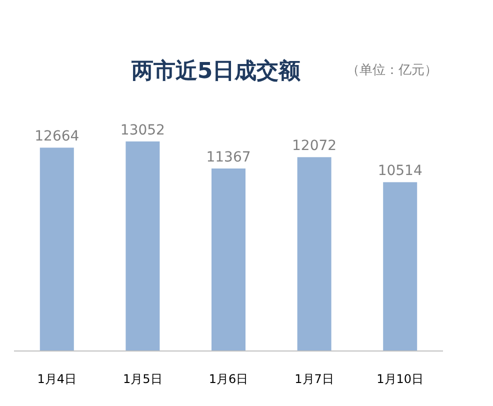 The height and width of the screenshot is (406, 493). What do you see at coordinates (228, 157) in the screenshot?
I see `data-label: 11367` at bounding box center [228, 157].